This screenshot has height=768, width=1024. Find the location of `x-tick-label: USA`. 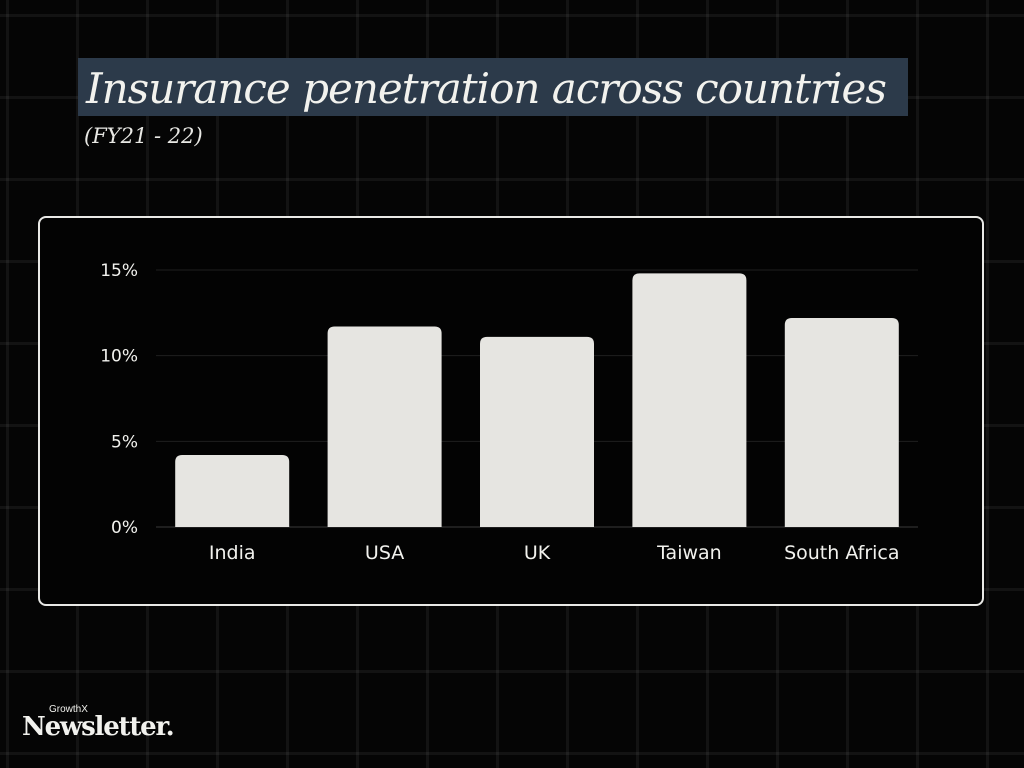

x-tick-label: USA is located at coordinates (384, 553).